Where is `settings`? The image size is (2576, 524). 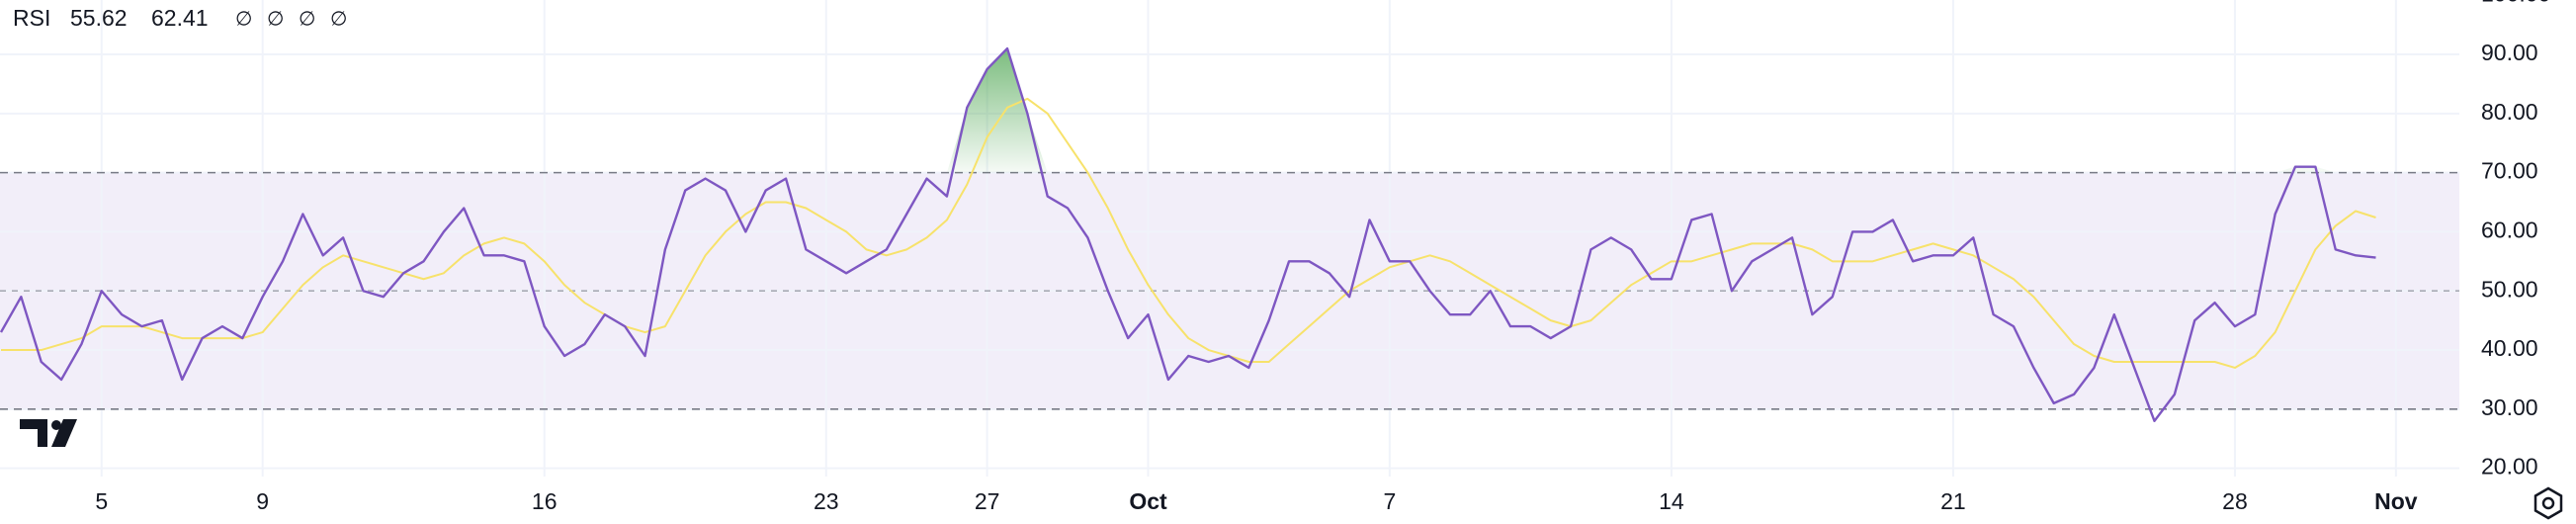 settings is located at coordinates (2548, 503).